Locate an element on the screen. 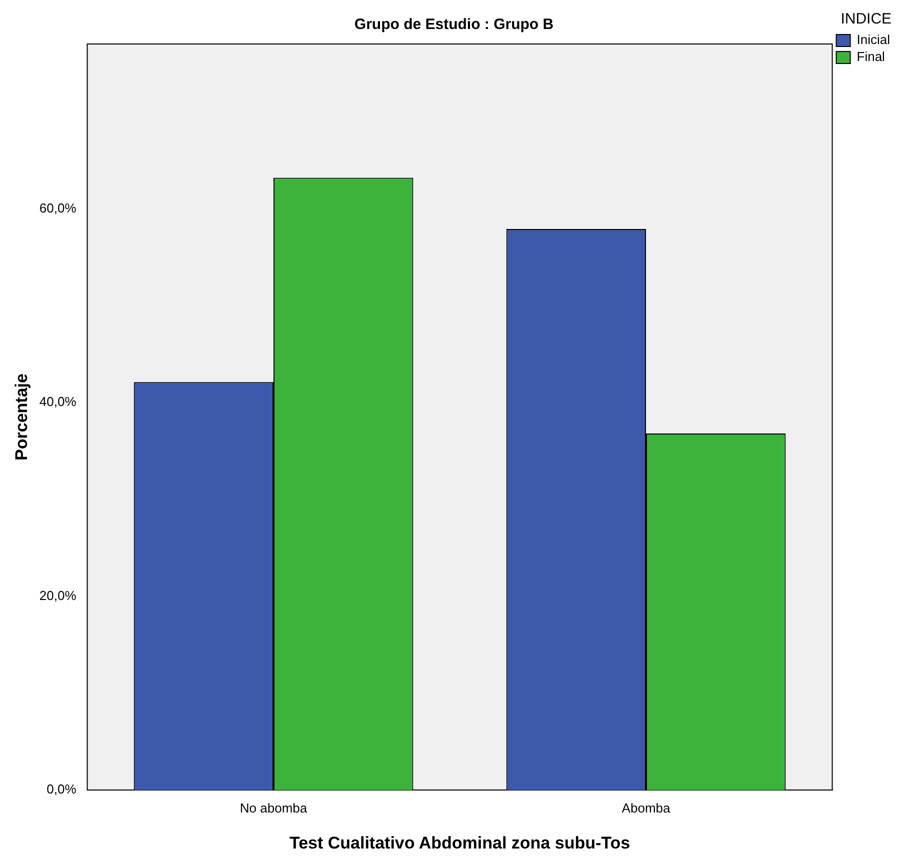  y-tick-label: 60,0% is located at coordinates (58, 208).